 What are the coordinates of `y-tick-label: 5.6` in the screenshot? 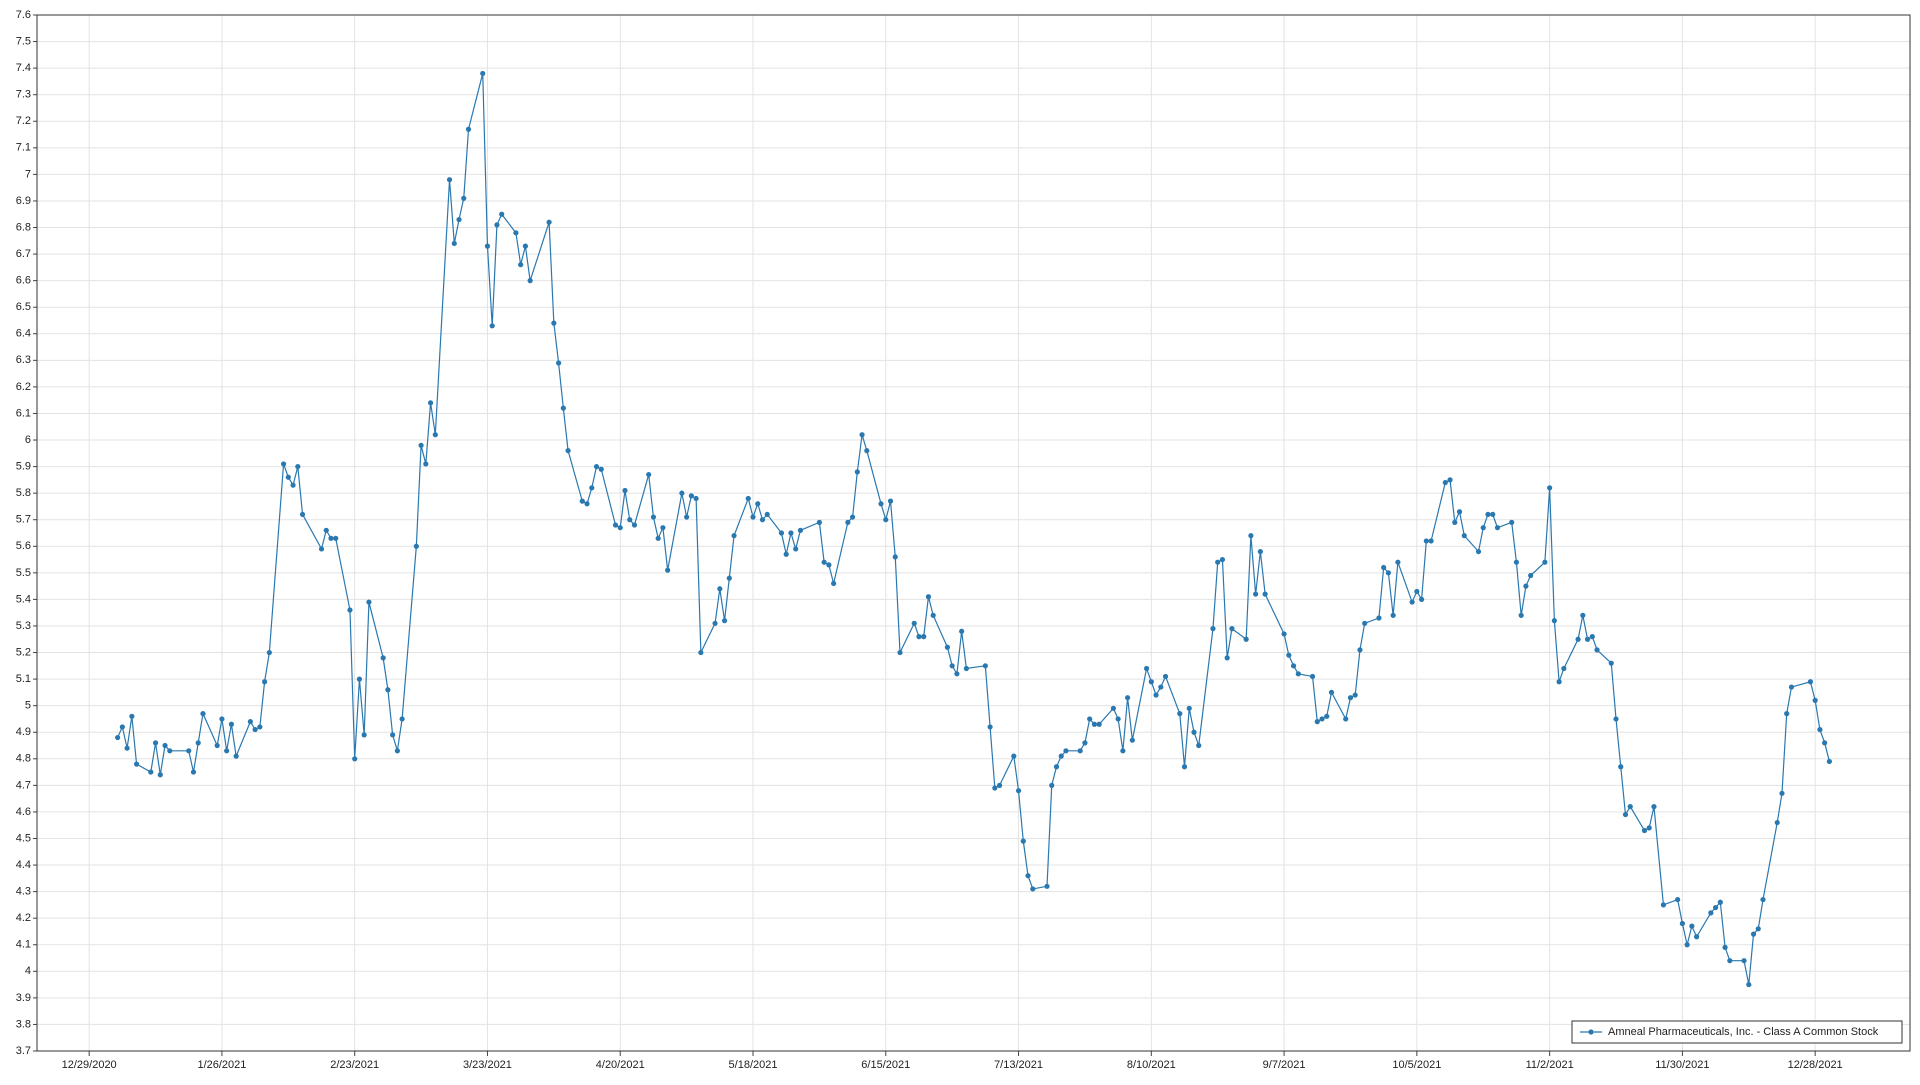 It's located at (23, 546).